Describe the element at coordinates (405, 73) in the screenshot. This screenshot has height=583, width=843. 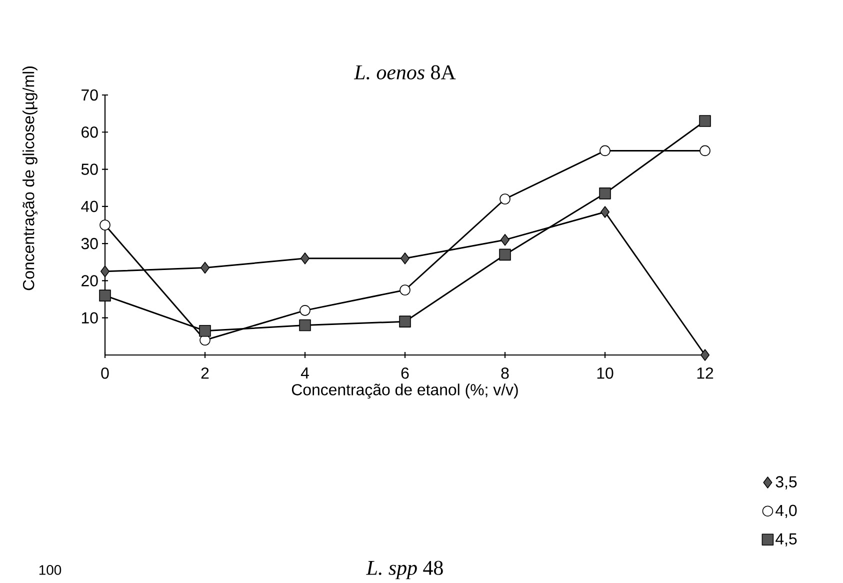
I see `chart-title: L. oenos 8A` at that location.